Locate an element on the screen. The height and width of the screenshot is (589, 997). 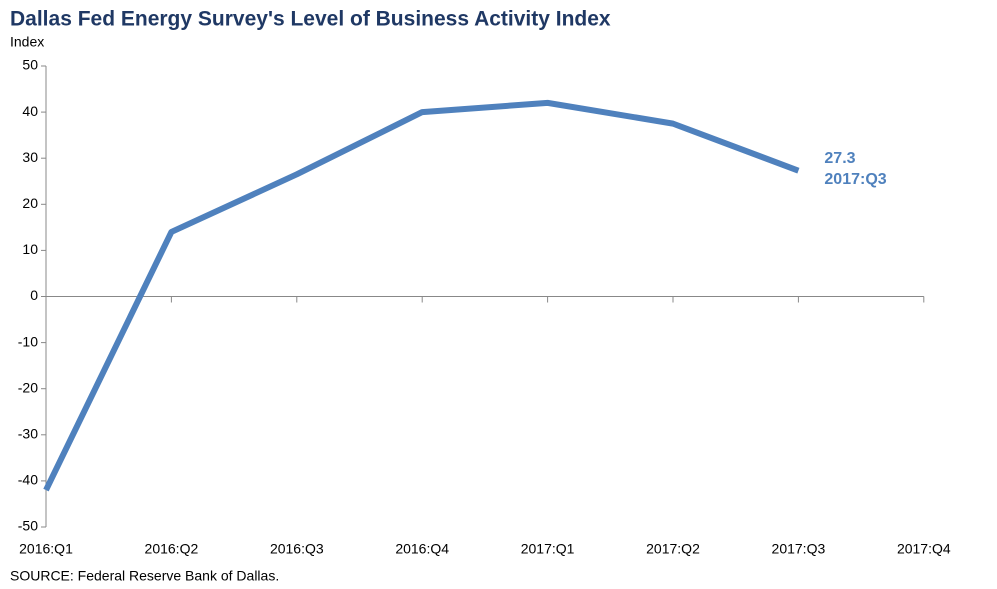
y-tick-label: 0 is located at coordinates (34, 295).